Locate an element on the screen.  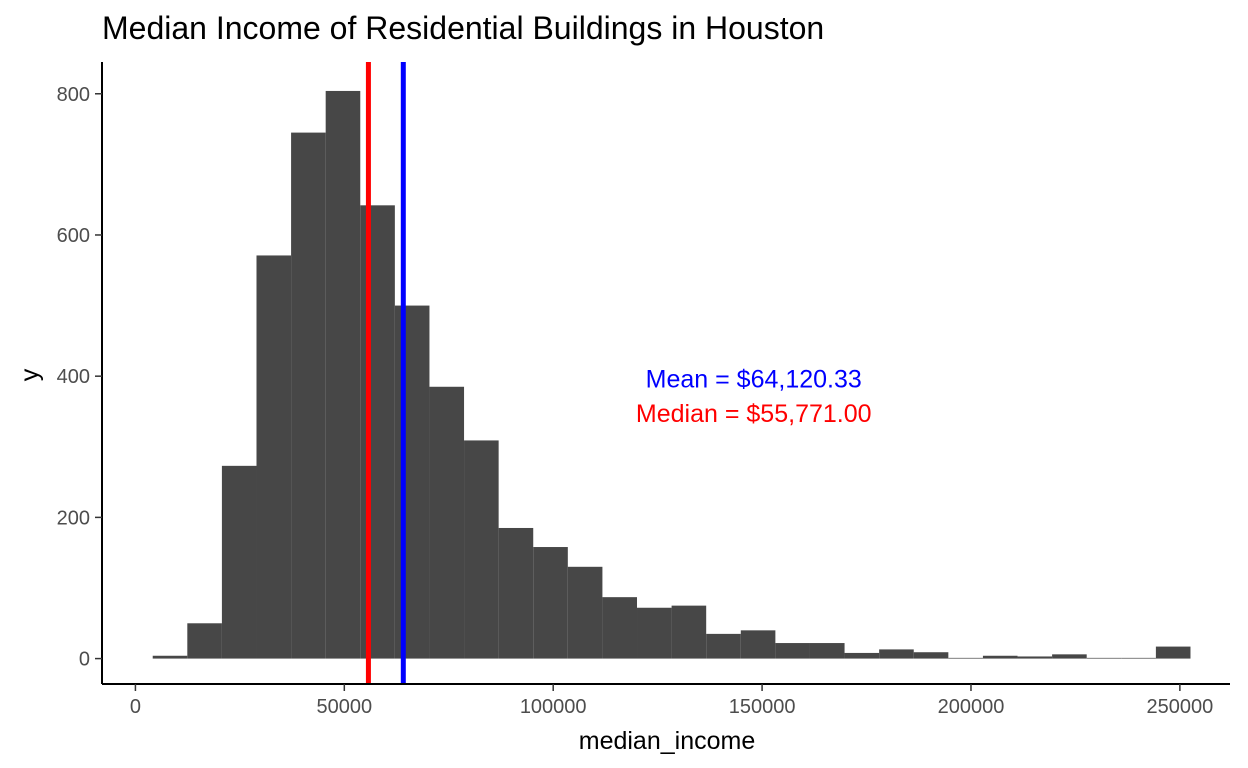
mean-annotation: Mean = $64,120.33 is located at coordinates (754, 379).